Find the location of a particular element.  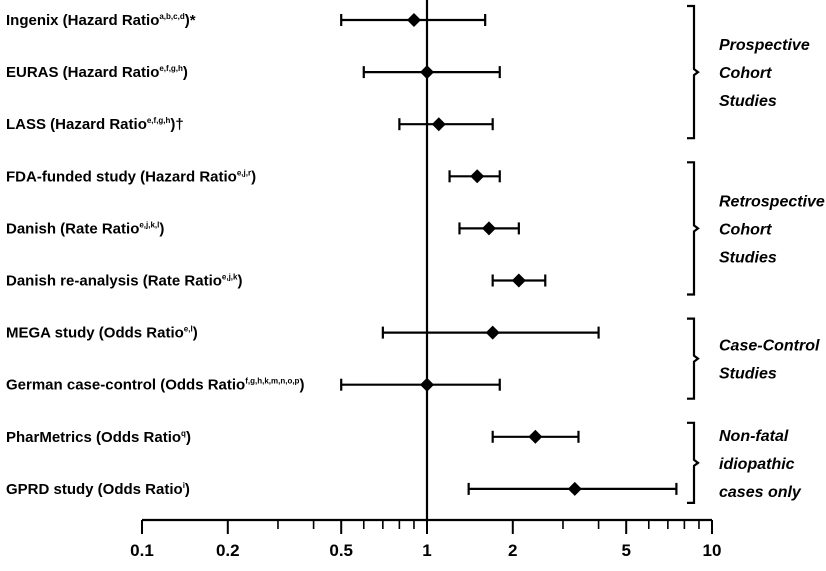

row-label: PharMetrics (Odds Ratioq) is located at coordinates (98, 437).